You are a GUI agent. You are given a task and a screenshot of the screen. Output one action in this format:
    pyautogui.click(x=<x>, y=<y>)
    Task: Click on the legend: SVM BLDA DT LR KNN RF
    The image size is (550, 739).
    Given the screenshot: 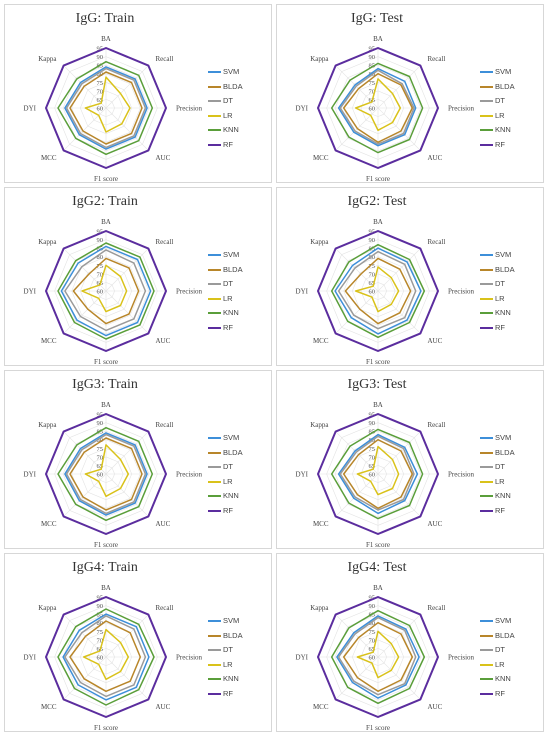 What is the action you would take?
    pyautogui.click(x=512, y=291)
    